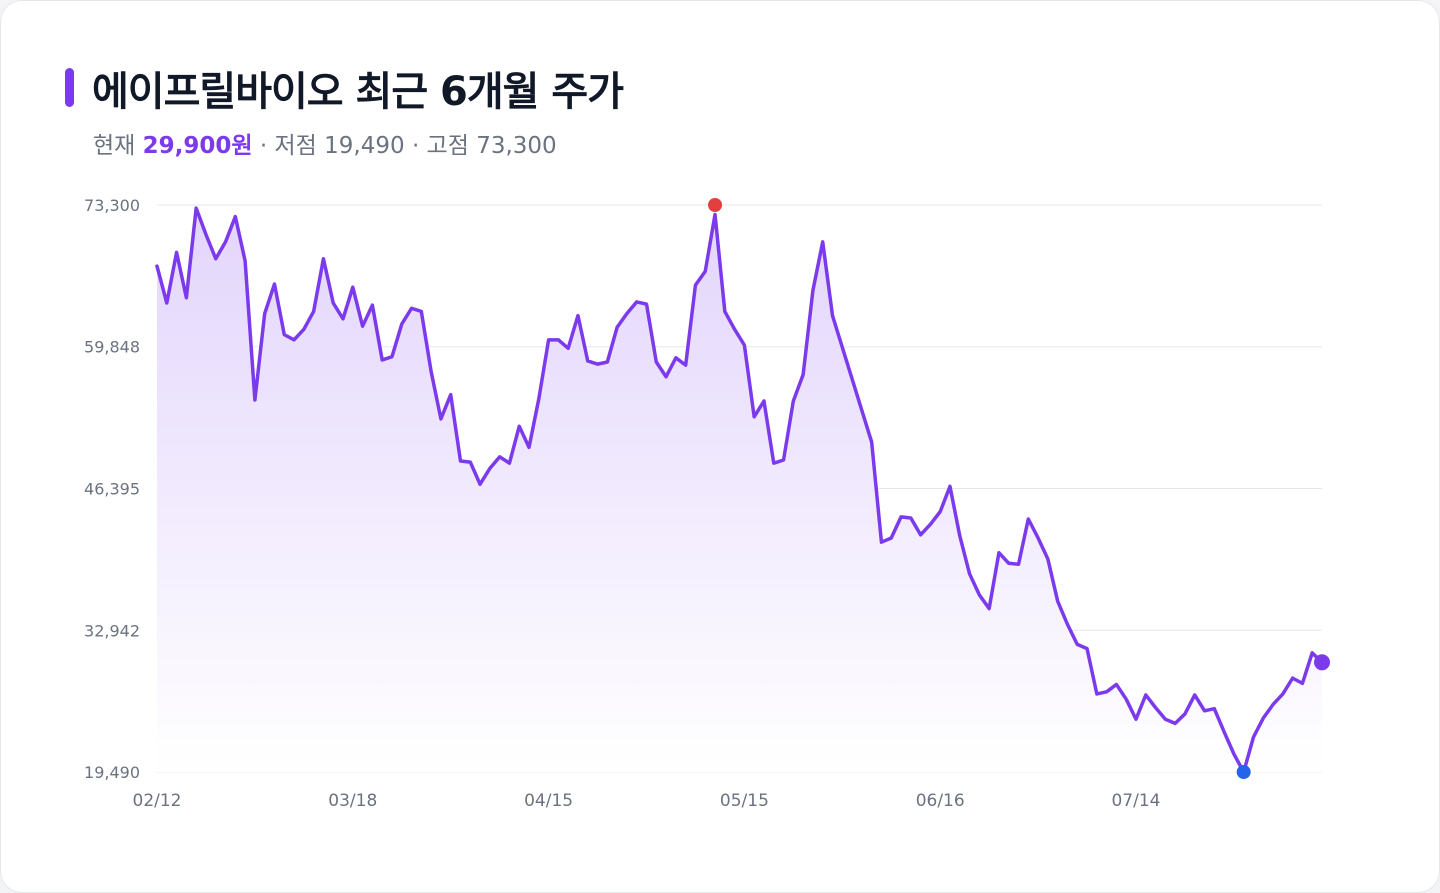  Describe the element at coordinates (352, 801) in the screenshot. I see `x-tick-label: 03/18` at that location.